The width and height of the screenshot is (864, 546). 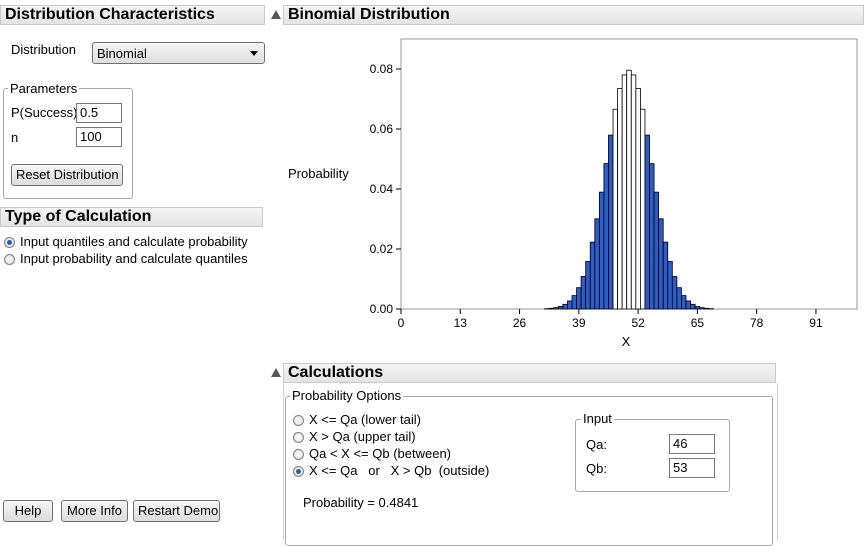 What do you see at coordinates (44, 113) in the screenshot?
I see `p-success-label: P(Success)` at bounding box center [44, 113].